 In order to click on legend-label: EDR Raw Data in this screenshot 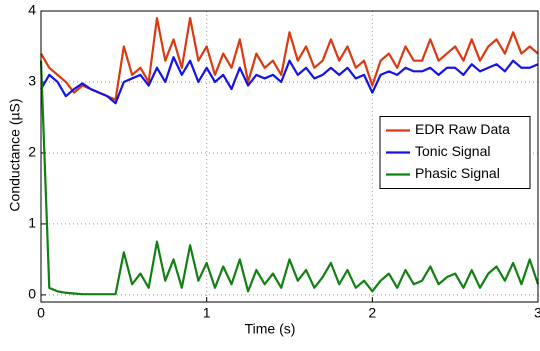, I will do `click(462, 129)`.